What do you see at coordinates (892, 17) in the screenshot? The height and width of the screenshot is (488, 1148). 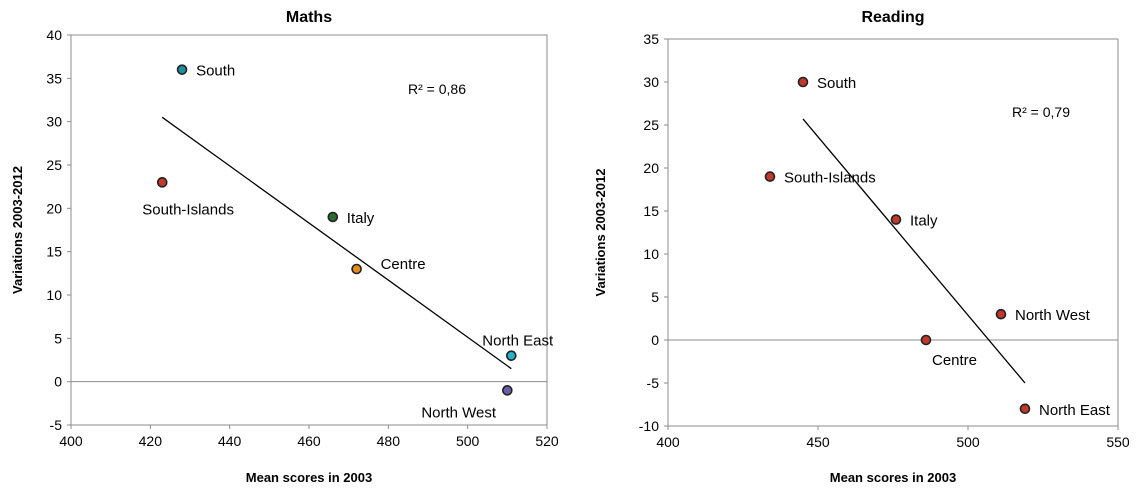 I see `chart-title: Reading` at bounding box center [892, 17].